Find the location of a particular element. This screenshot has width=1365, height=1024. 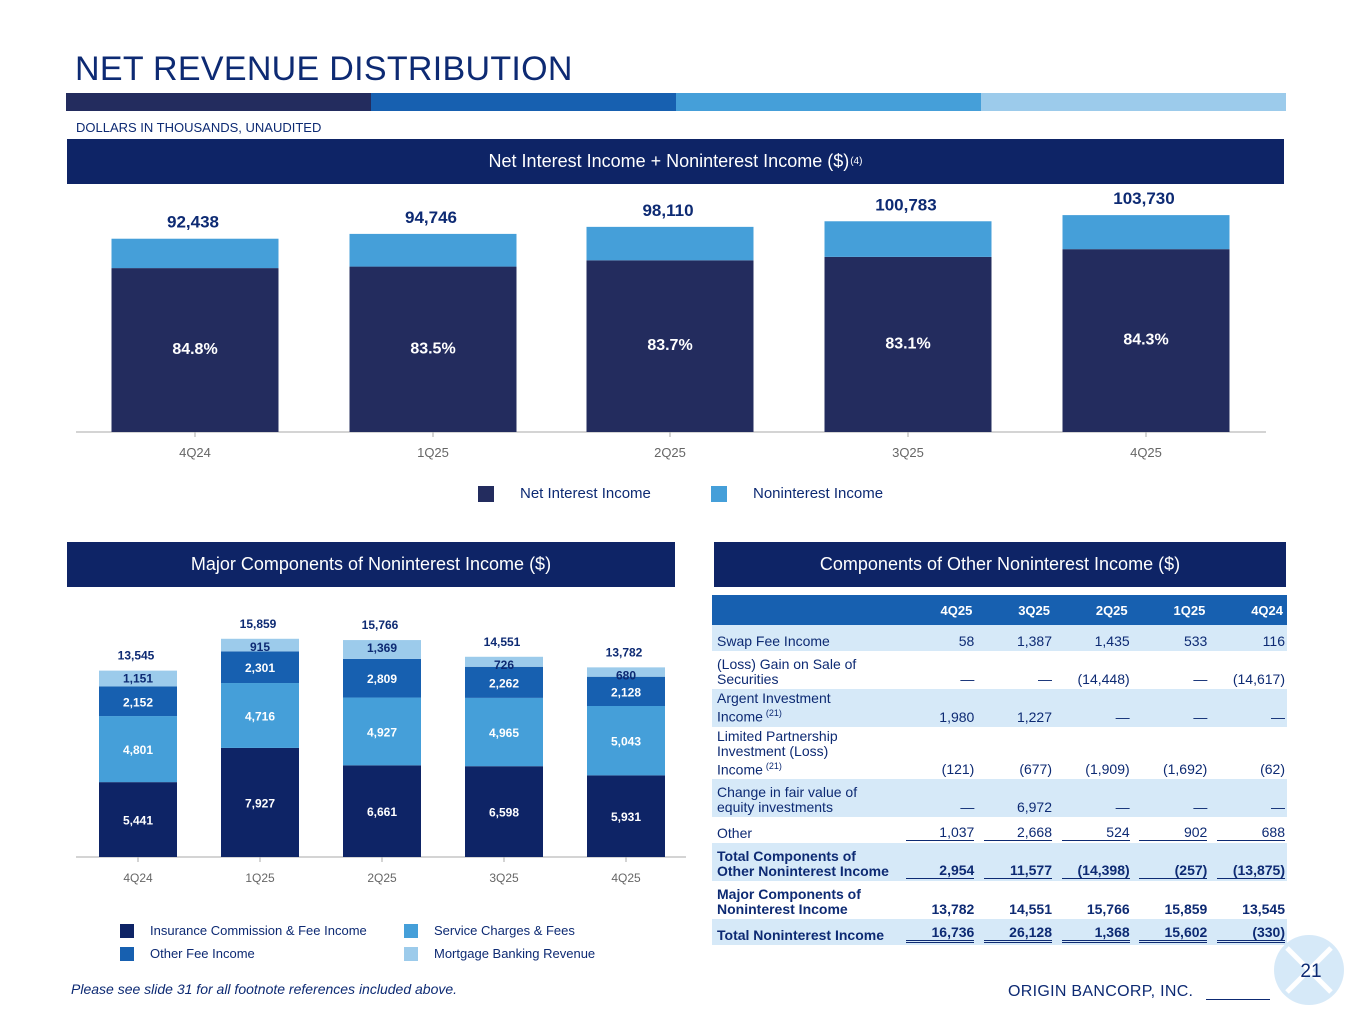

legend-label-mortgage: Mortgage Banking Revenue is located at coordinates (515, 953).